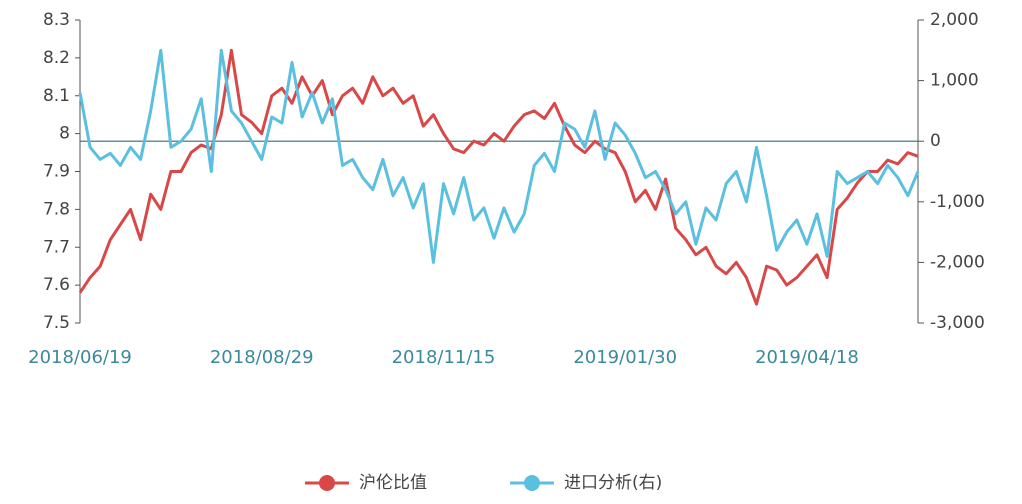  What do you see at coordinates (56, 323) in the screenshot?
I see `y-tick-label: 7.5` at bounding box center [56, 323].